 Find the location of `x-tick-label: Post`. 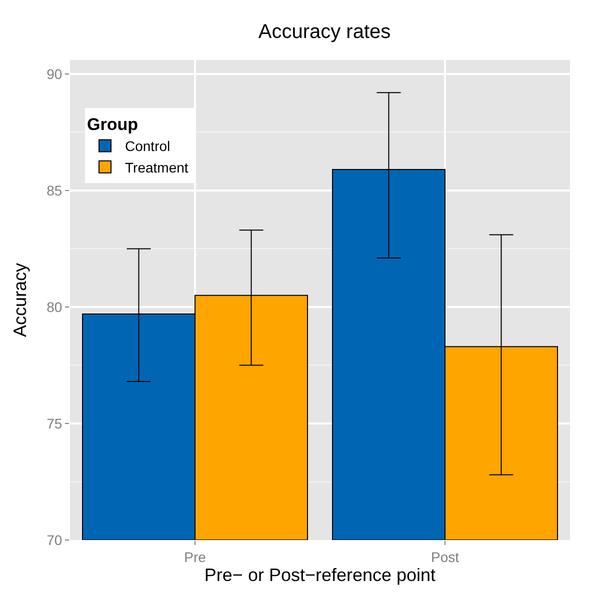

x-tick-label: Post is located at coordinates (445, 556).